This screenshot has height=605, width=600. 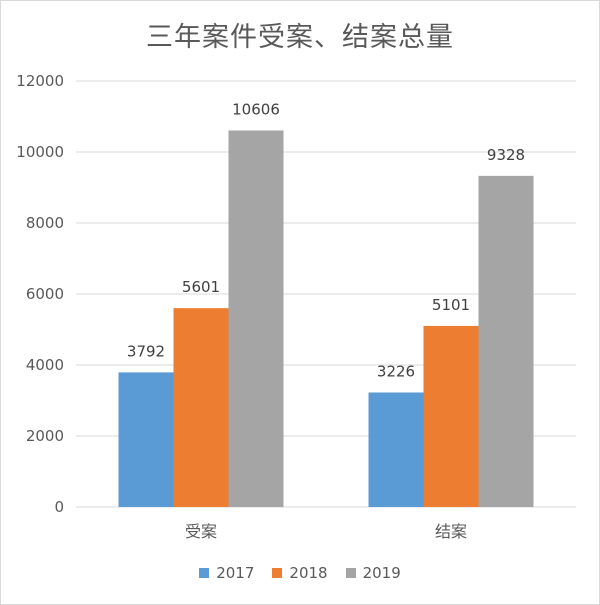 What do you see at coordinates (396, 371) in the screenshot?
I see `data-label: 3226` at bounding box center [396, 371].